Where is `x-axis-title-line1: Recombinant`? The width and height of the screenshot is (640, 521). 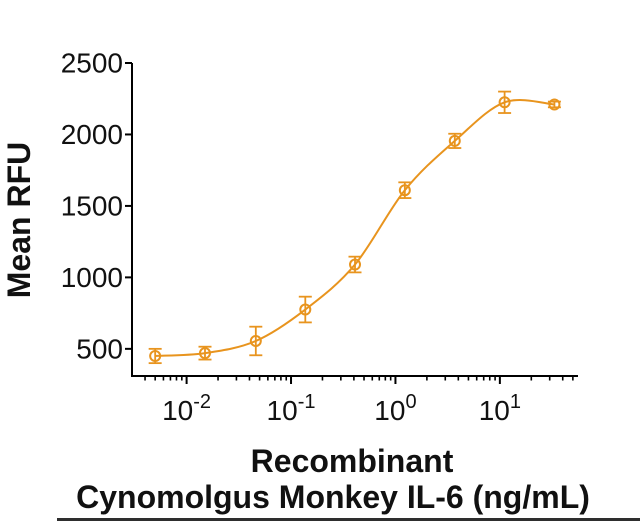 x-axis-title-line1: Recombinant is located at coordinates (352, 461).